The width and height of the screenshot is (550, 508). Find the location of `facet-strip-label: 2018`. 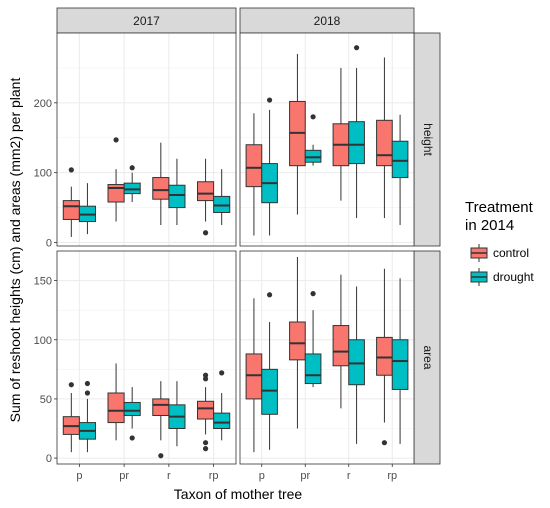

facet-strip-label: 2018 is located at coordinates (327, 21).